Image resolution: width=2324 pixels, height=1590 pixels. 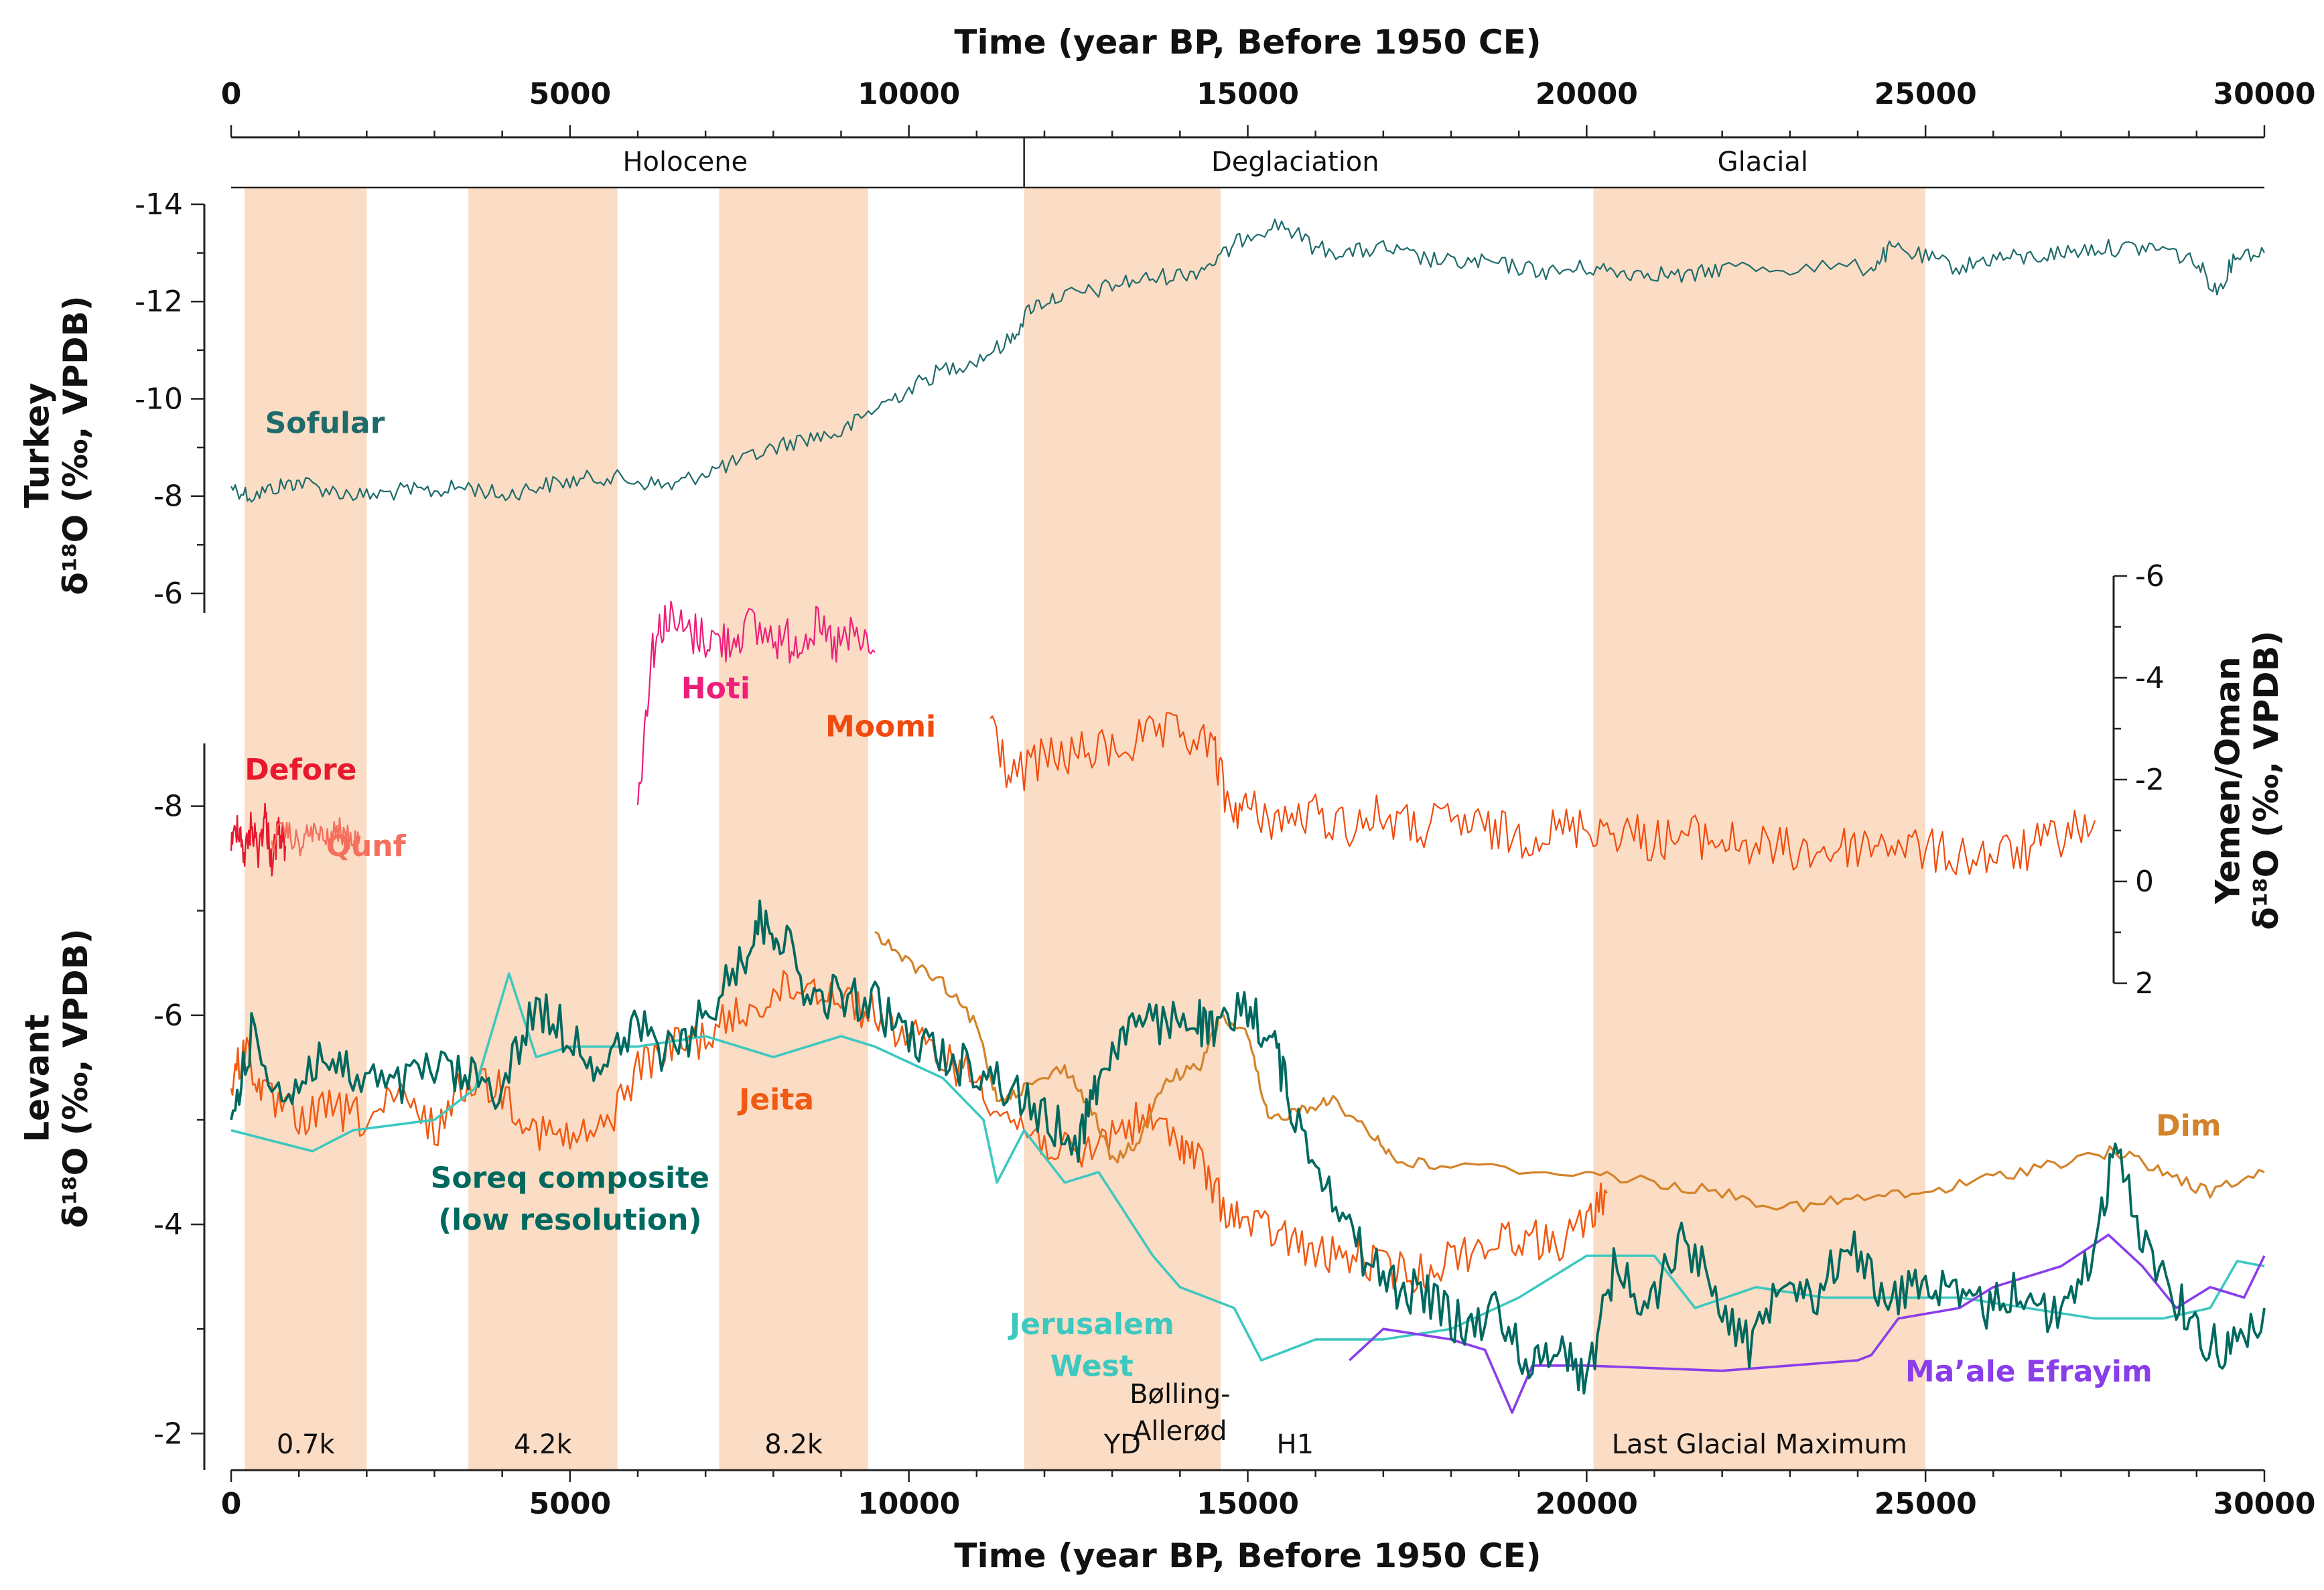 What do you see at coordinates (756, 703) in the screenshot?
I see `series-hoti` at bounding box center [756, 703].